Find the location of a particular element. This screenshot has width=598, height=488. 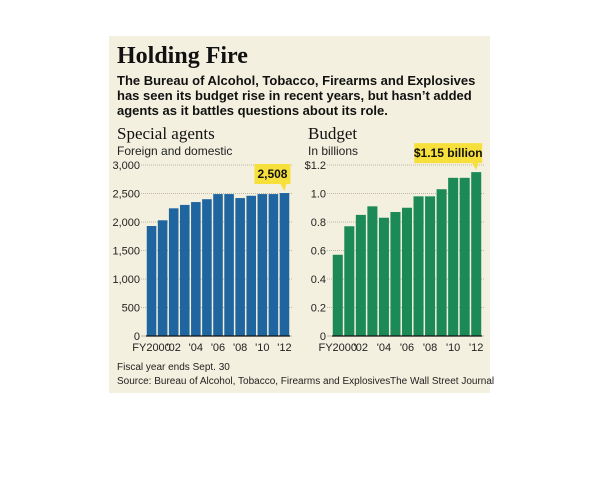

budget-callout-label: $1.15 billion is located at coordinates (448, 153).